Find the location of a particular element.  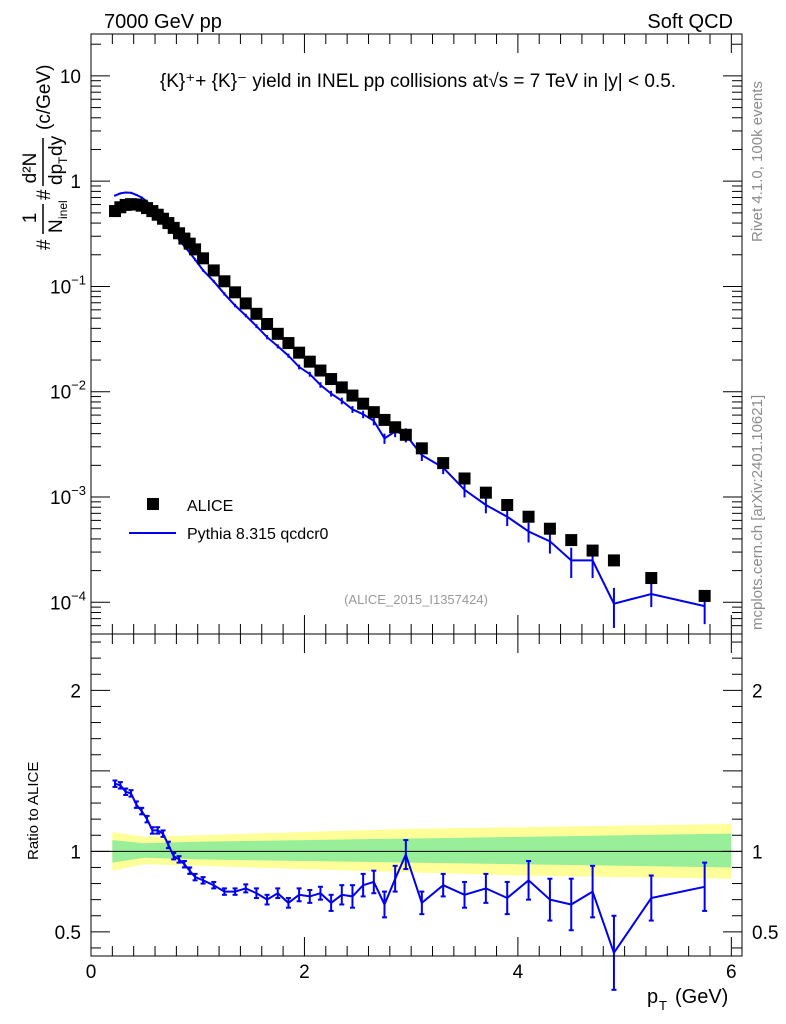

rivet-version-label: Rivet 4.1.0, 100k events is located at coordinates (757, 161).